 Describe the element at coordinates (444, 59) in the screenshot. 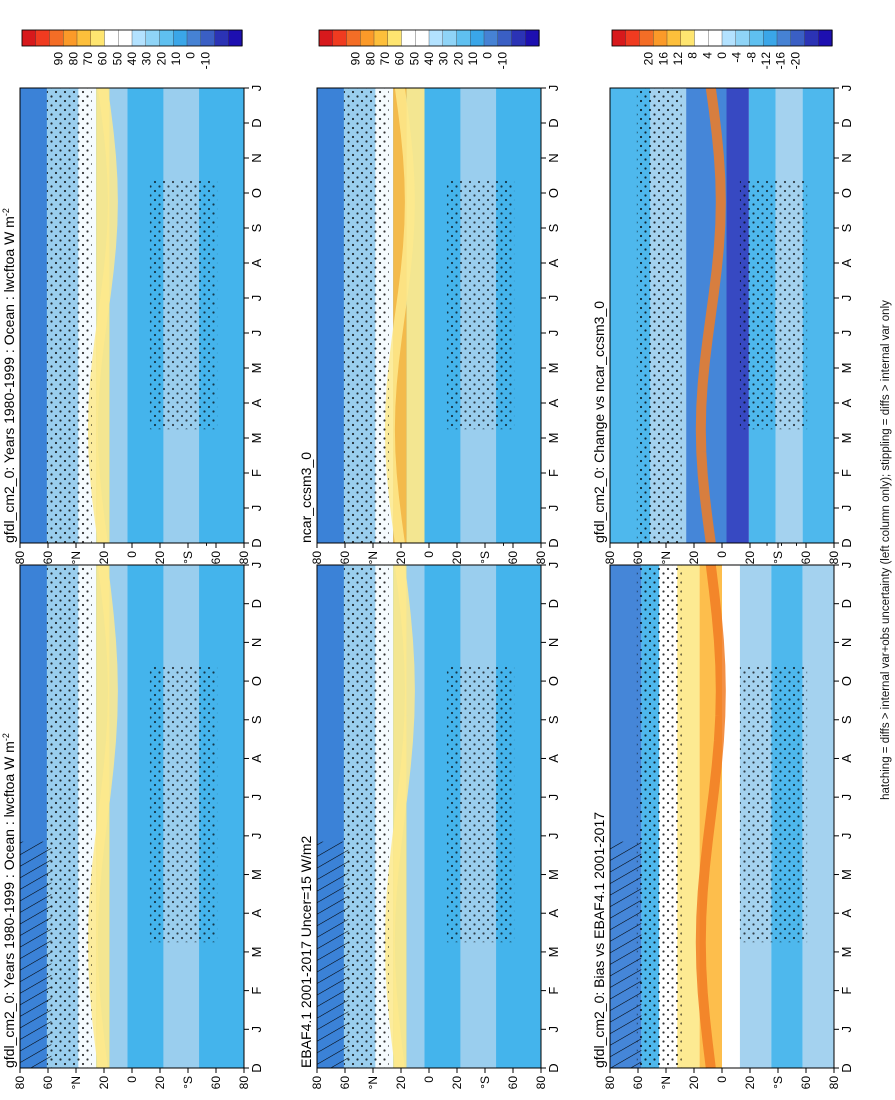

I see `colorbar-label: 30` at that location.